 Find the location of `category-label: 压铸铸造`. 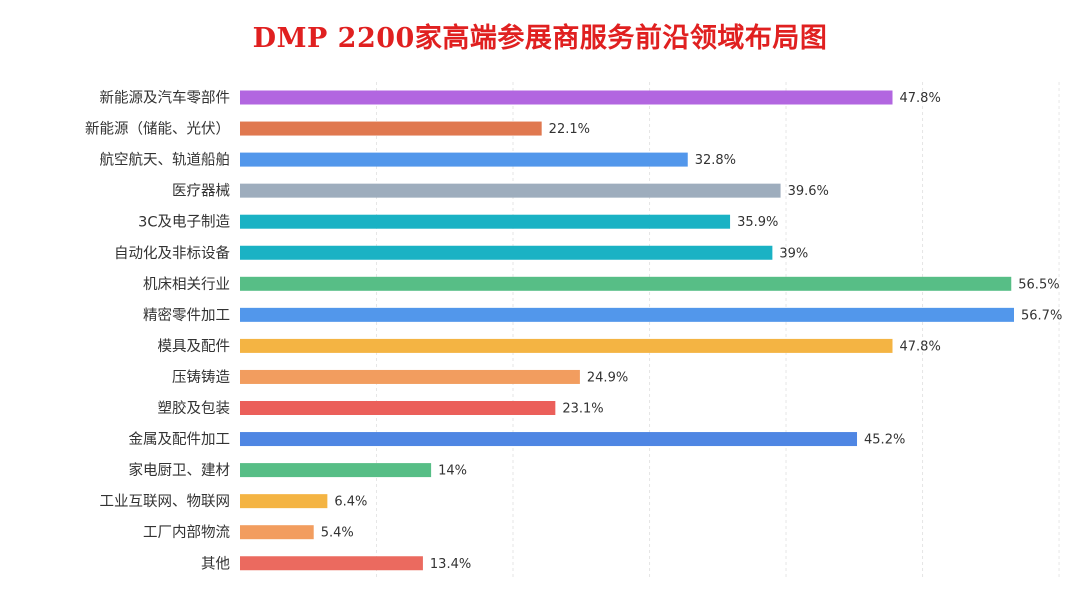

category-label: 压铸铸造 is located at coordinates (201, 377).